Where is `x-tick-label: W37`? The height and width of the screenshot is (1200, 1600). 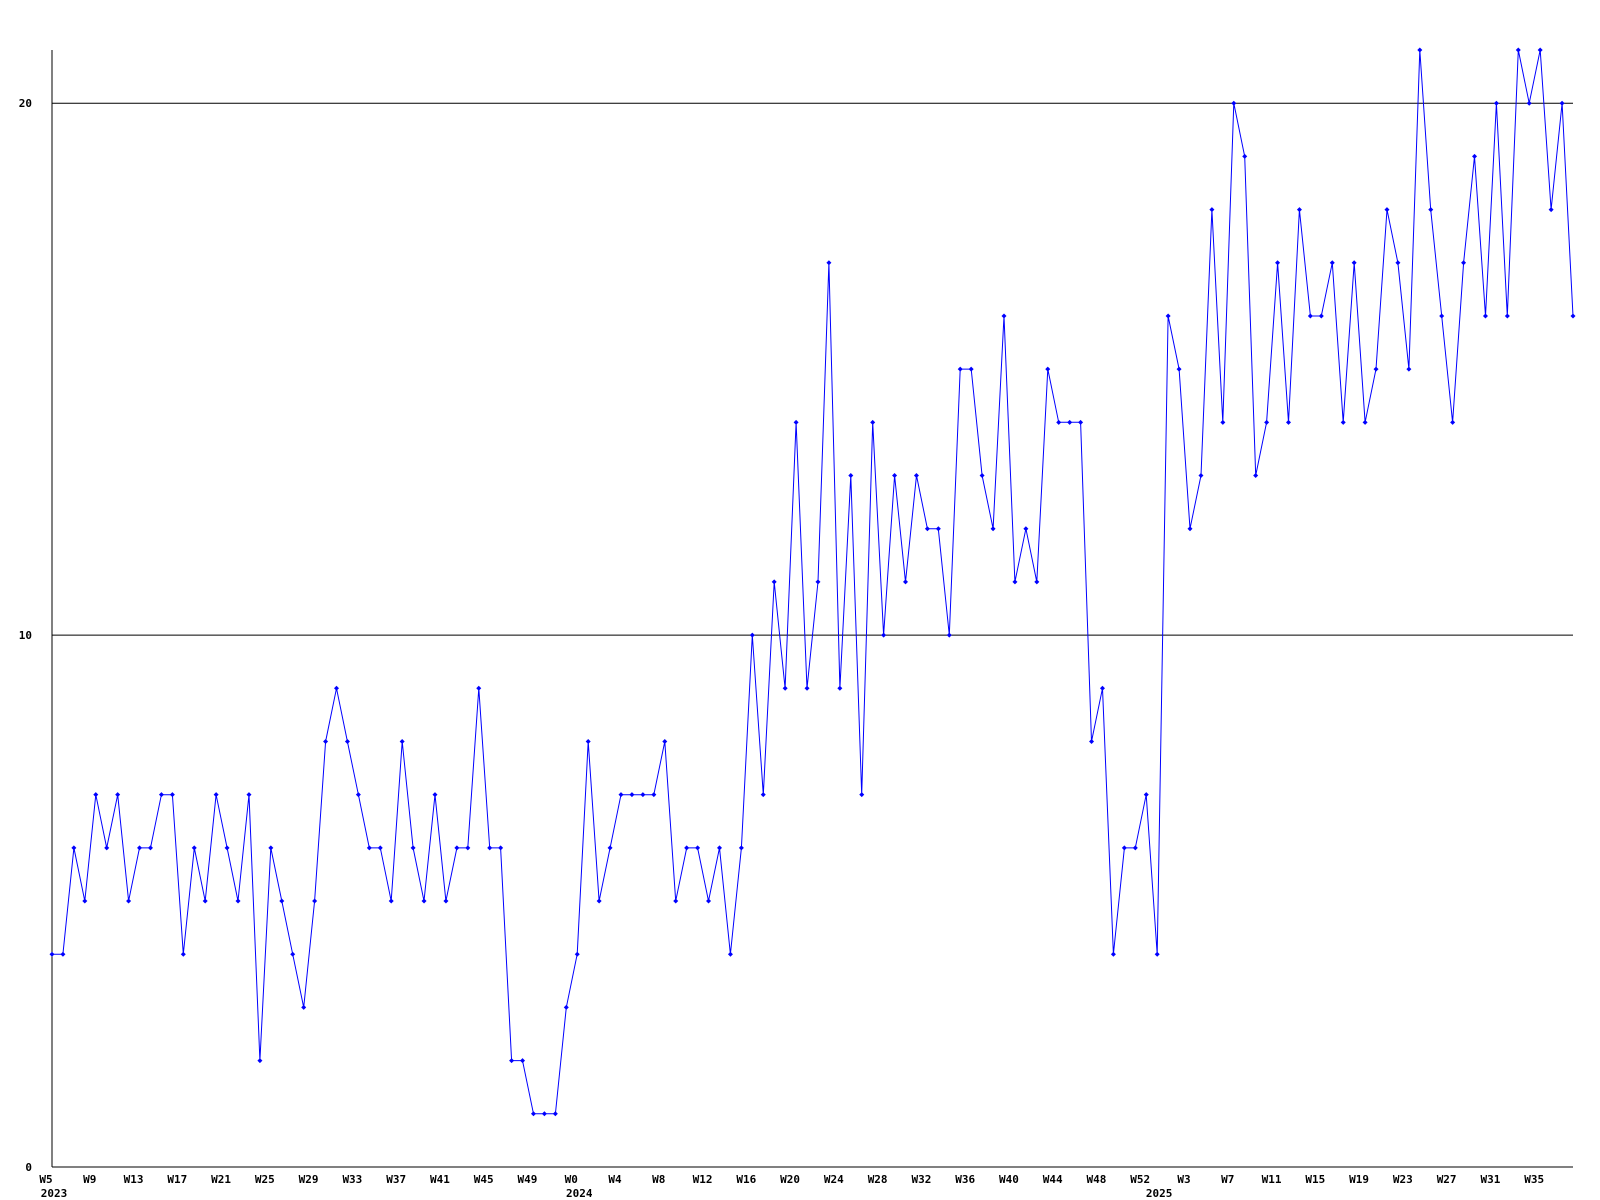 x-tick-label: W37 is located at coordinates (396, 1179).